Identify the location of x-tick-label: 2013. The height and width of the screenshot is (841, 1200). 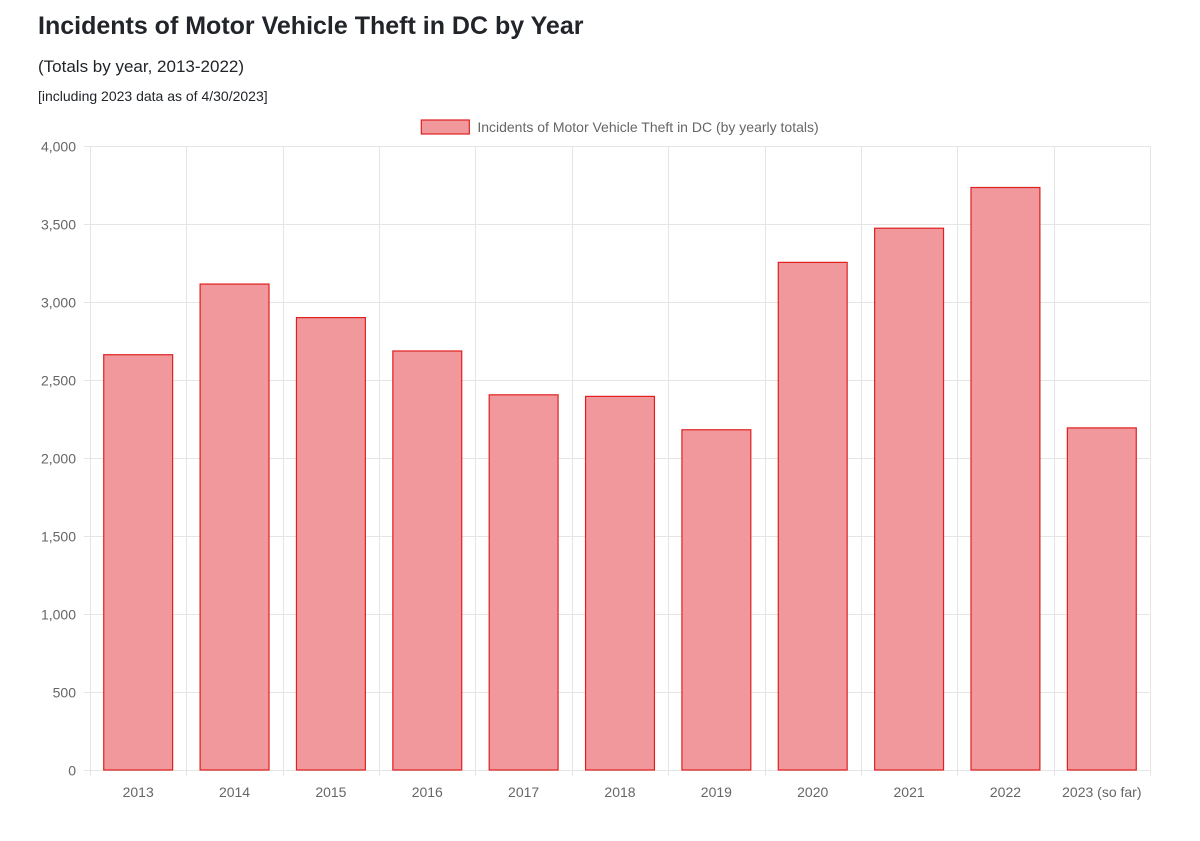
(138, 792).